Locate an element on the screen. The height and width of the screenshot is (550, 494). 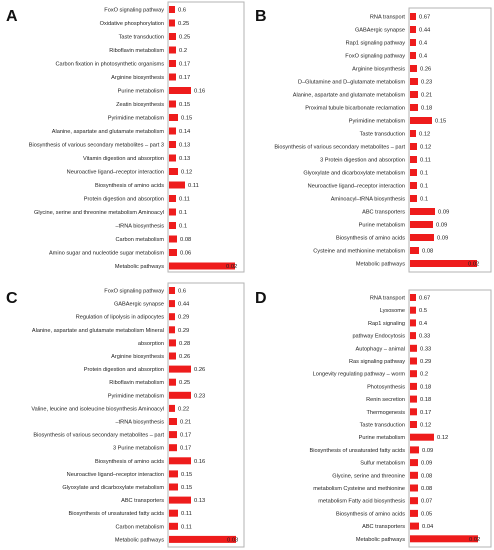
category-label: Oxidative phosphorylation is located at coordinates (132, 24).